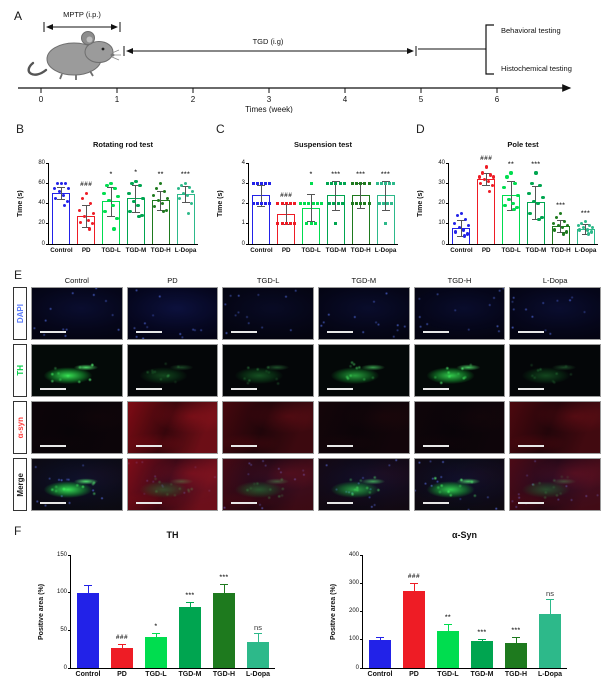  I want to click on y-tick-label: 0, so click(243, 243).